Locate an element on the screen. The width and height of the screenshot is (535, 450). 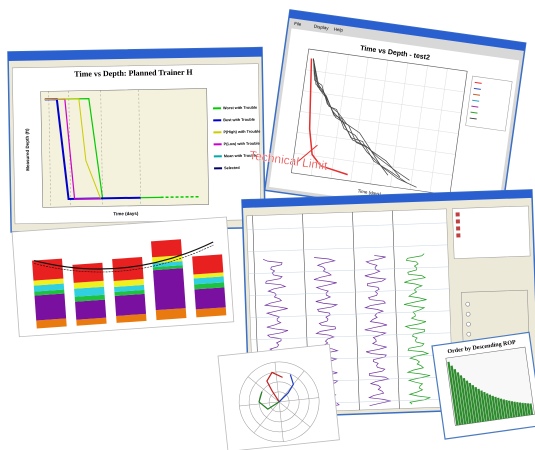
menu-item: Help is located at coordinates (338, 29).